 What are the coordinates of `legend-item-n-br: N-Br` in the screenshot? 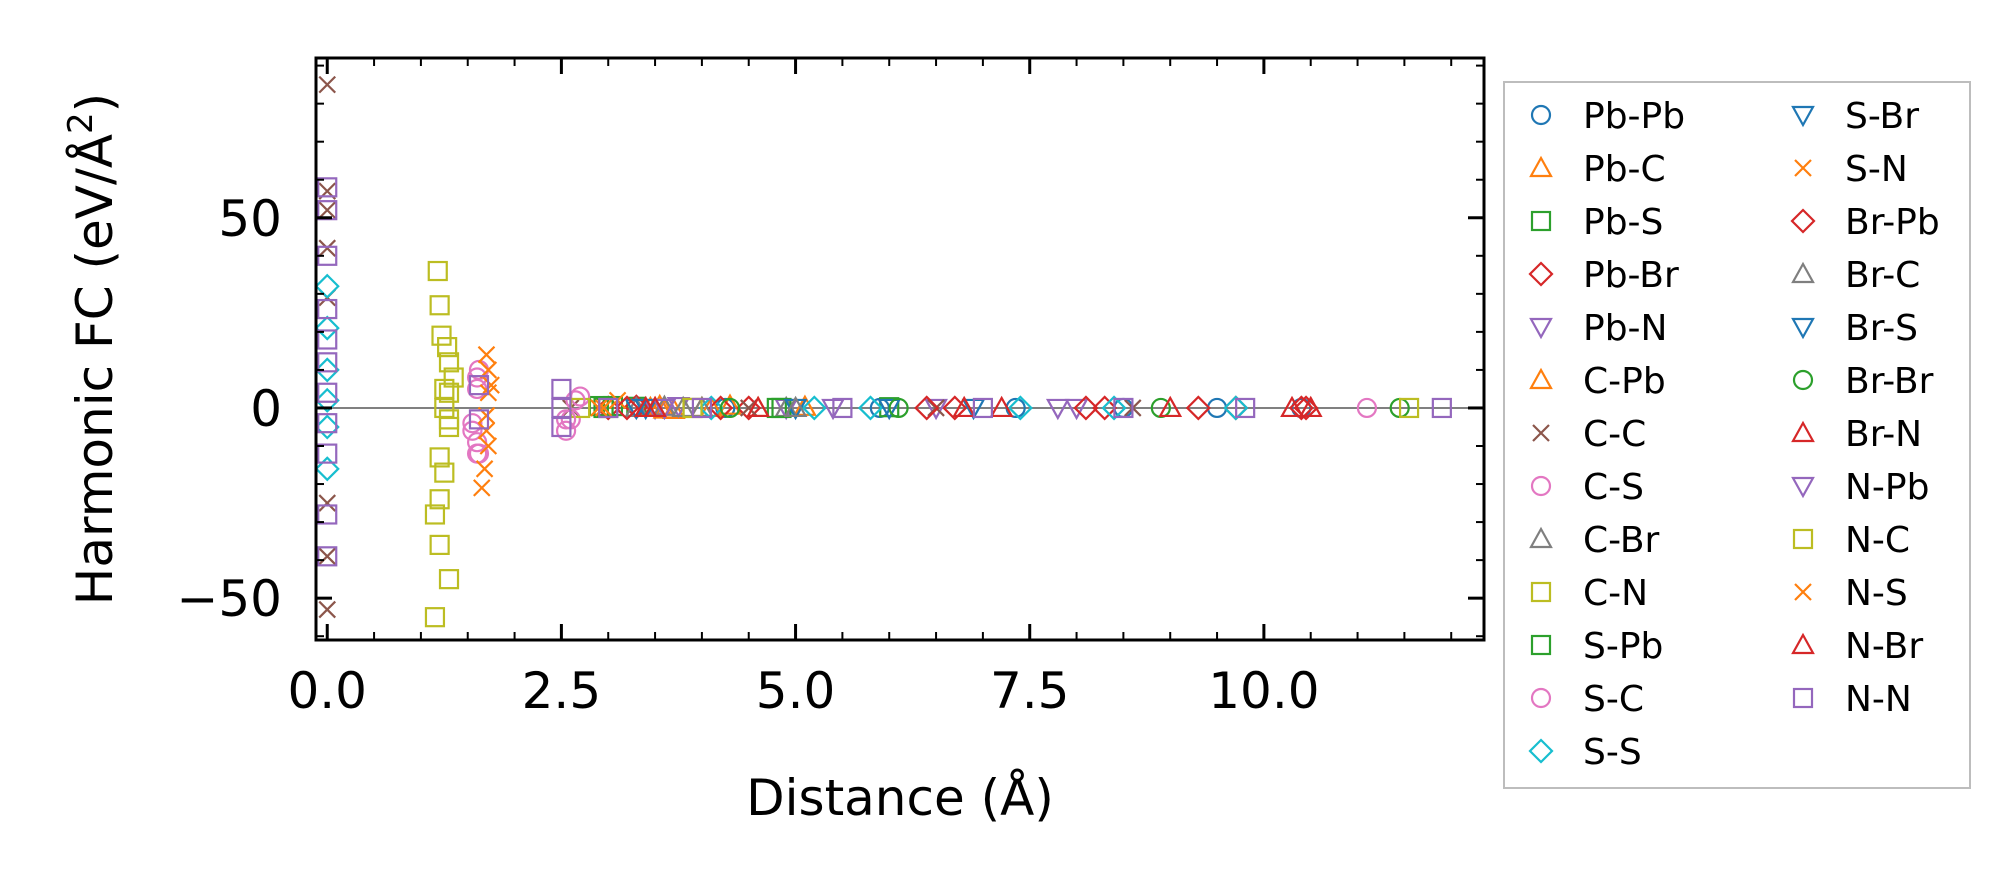 It's located at (1857, 646).